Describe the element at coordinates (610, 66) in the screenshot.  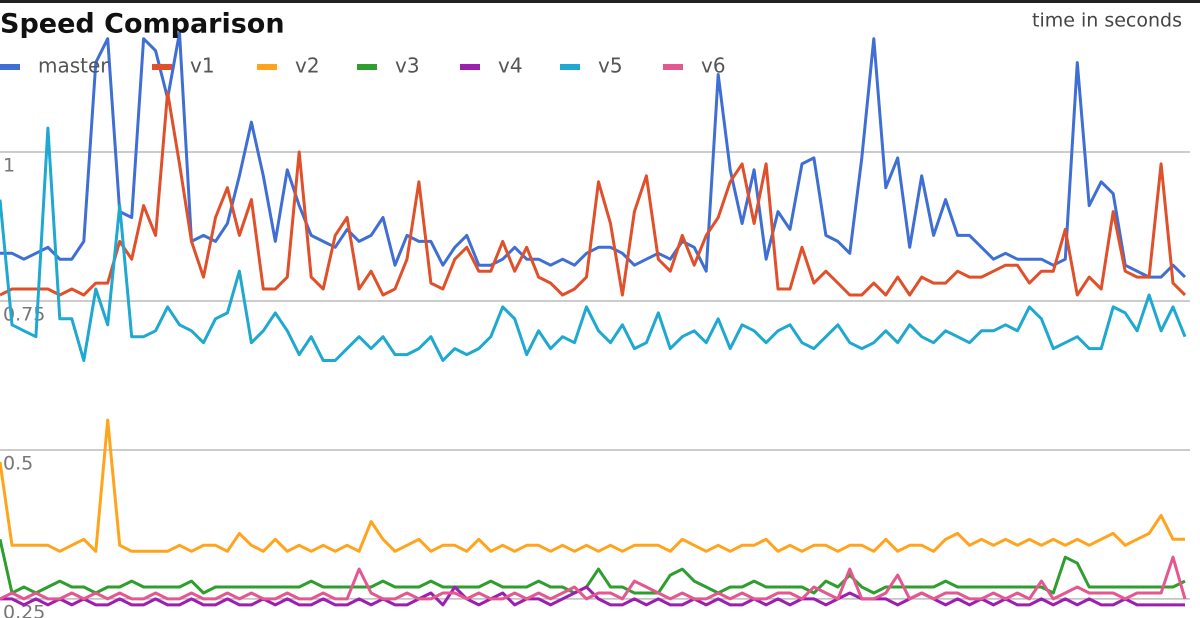
I see `legend-label: v5` at that location.